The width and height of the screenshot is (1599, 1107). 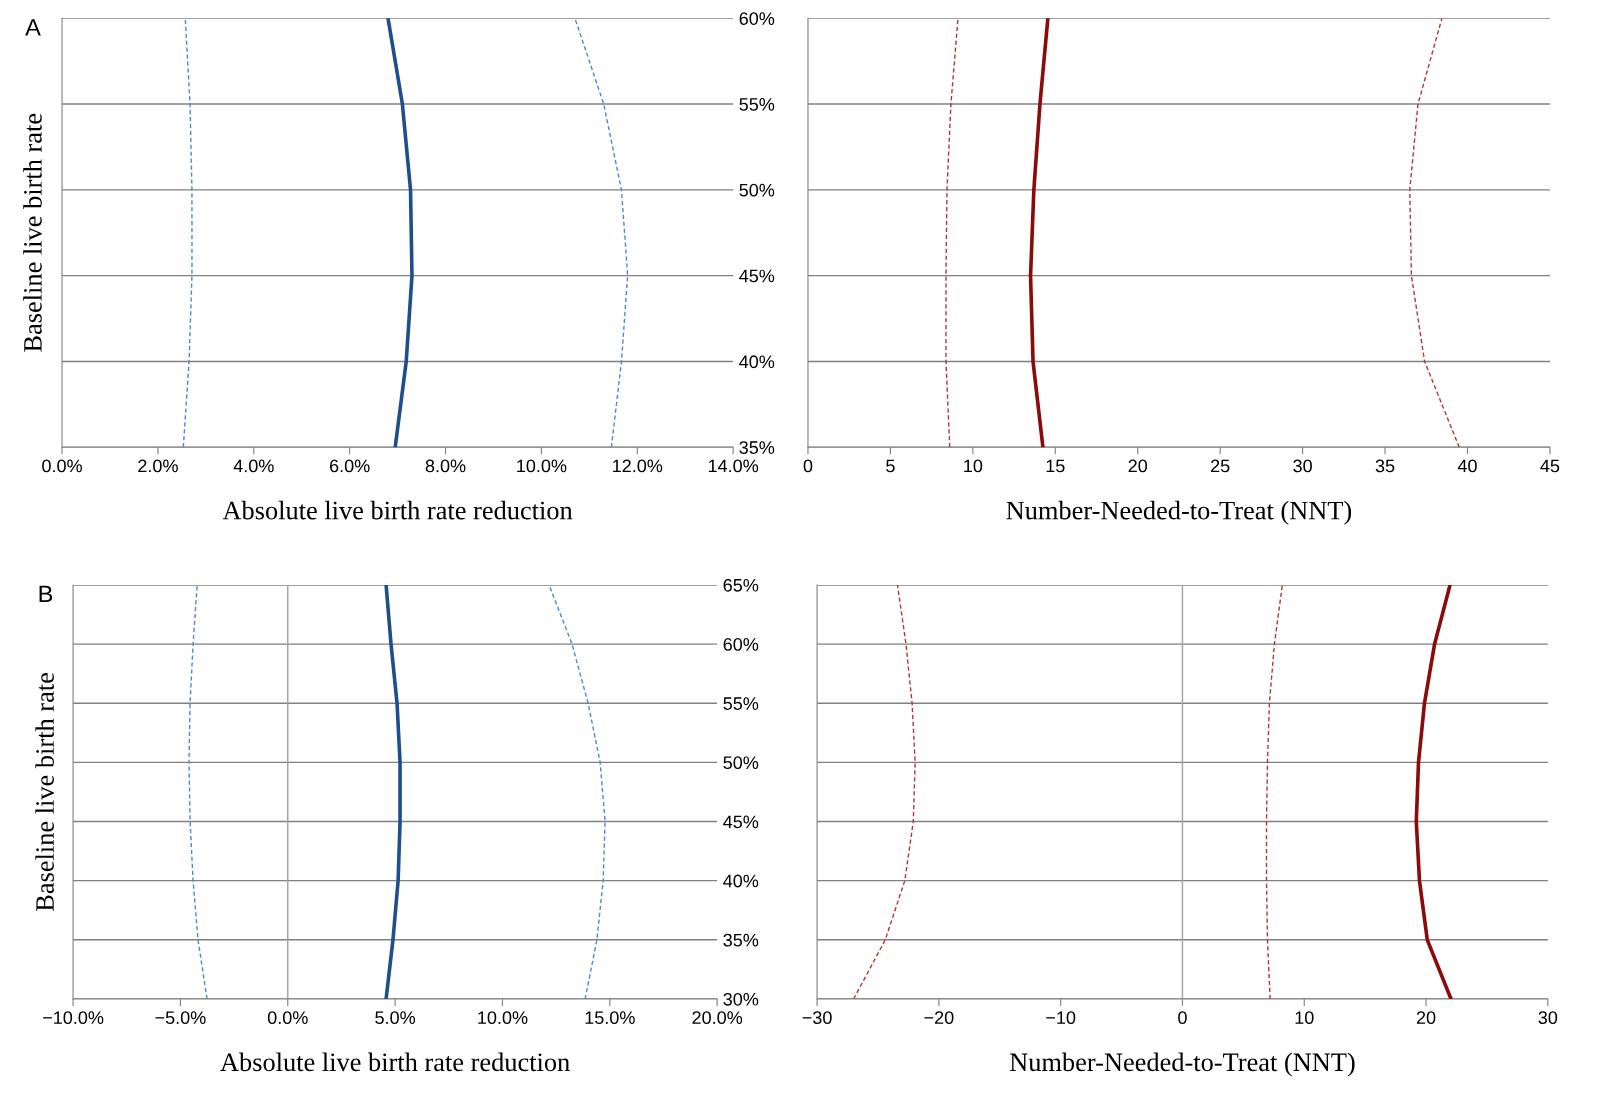 I want to click on x-tick-label: −20, so click(x=939, y=1018).